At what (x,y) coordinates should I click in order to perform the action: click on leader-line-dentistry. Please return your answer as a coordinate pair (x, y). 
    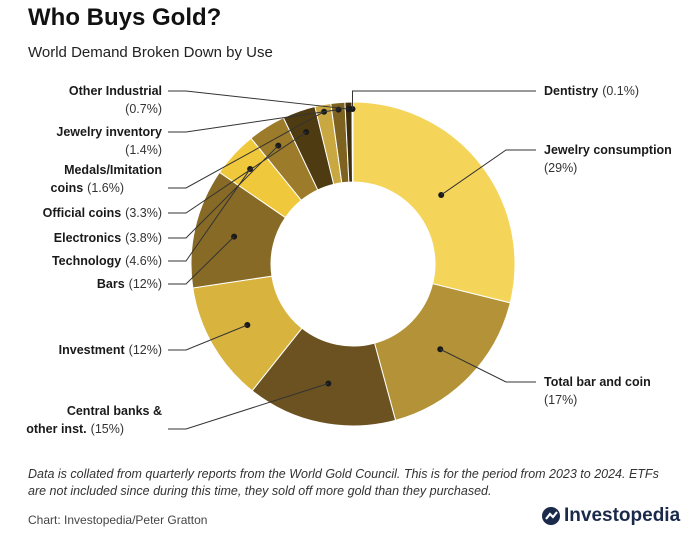
    Looking at the image, I should click on (444, 100).